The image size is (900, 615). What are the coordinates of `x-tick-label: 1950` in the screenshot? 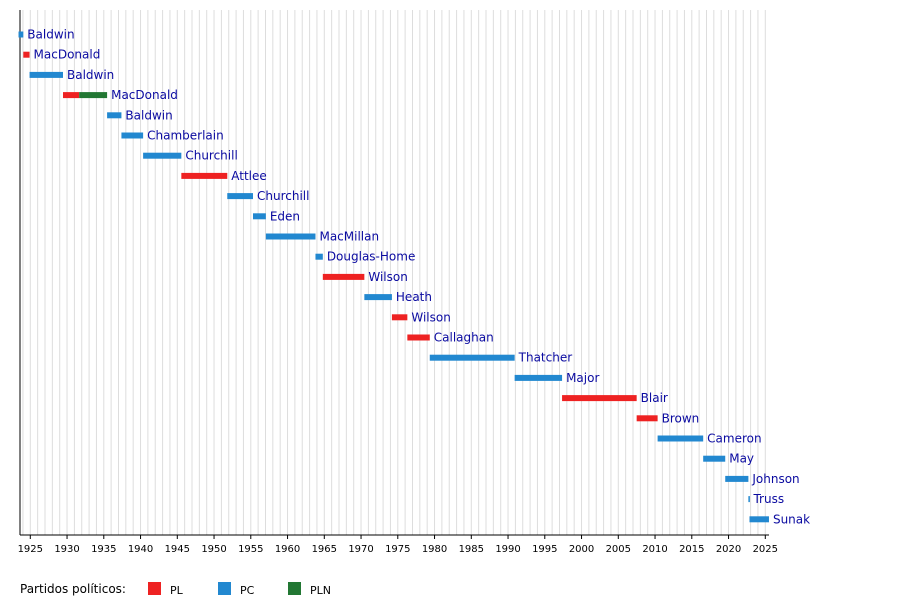 It's located at (213, 549).